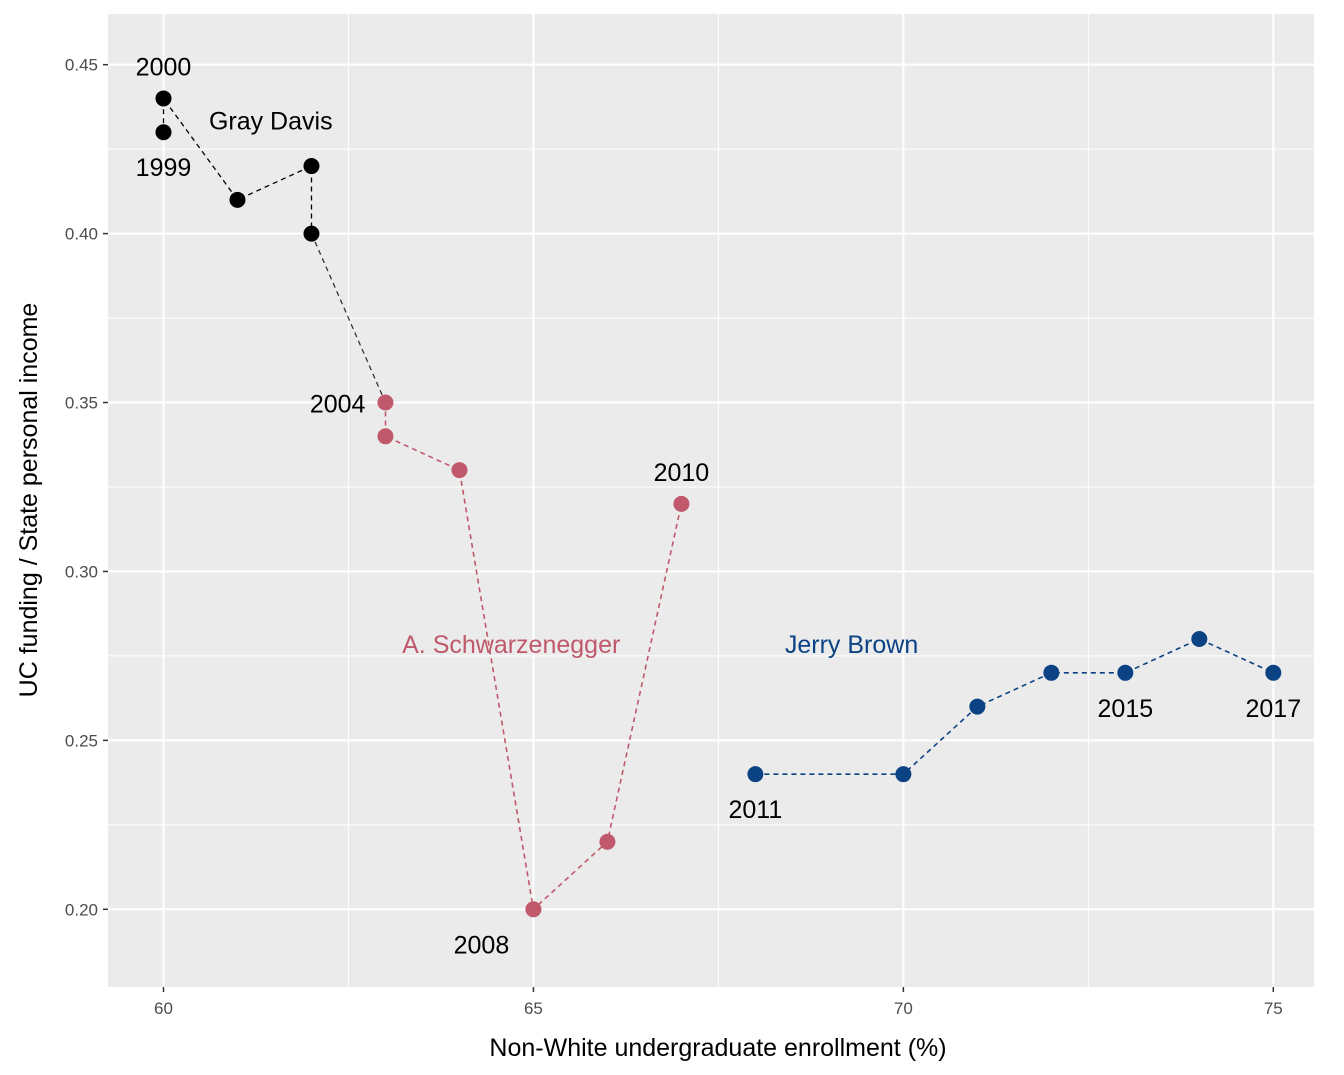  What do you see at coordinates (271, 121) in the screenshot?
I see `governor-label: Gray Davis` at bounding box center [271, 121].